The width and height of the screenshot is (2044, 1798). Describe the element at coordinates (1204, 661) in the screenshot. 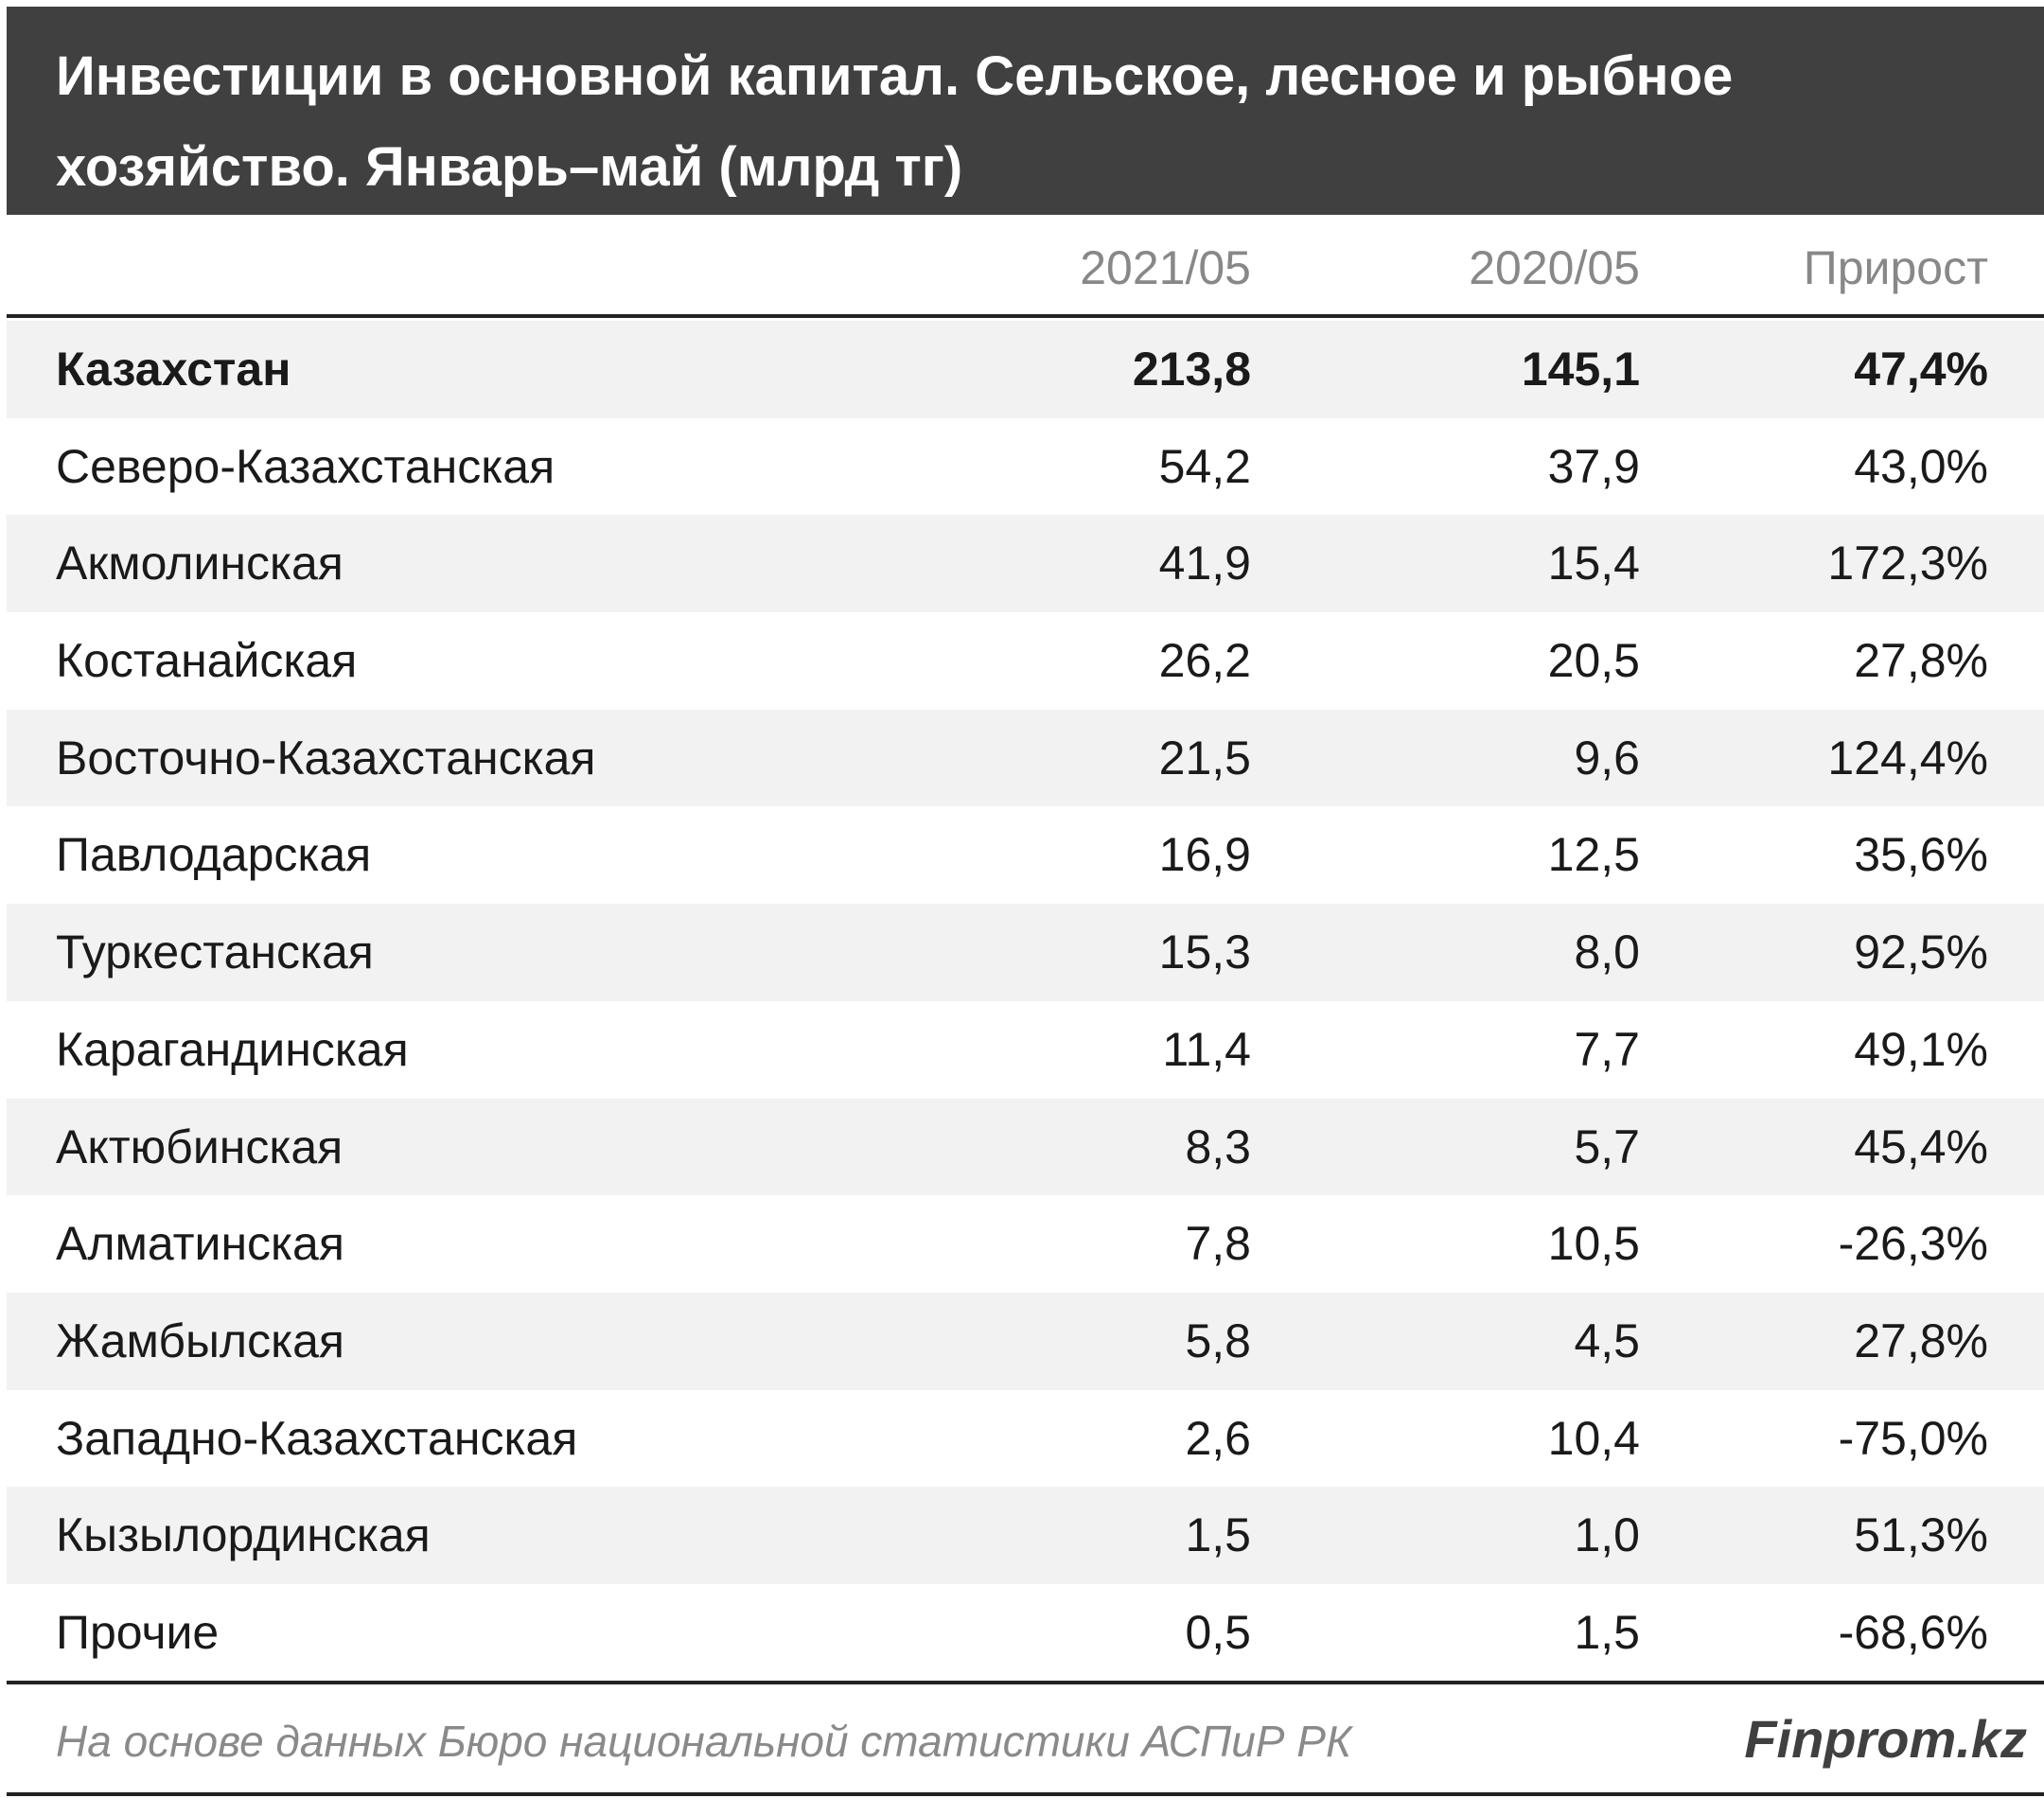

I see `cell: 26,2` at that location.